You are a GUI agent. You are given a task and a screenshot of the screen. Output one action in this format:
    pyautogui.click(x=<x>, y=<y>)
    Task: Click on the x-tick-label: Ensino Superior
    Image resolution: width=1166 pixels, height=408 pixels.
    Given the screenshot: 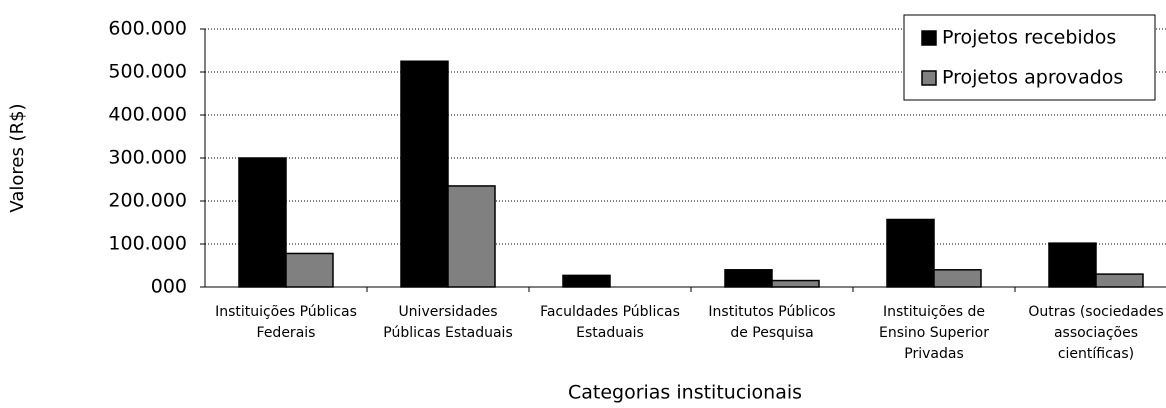 What is the action you would take?
    pyautogui.click(x=934, y=333)
    